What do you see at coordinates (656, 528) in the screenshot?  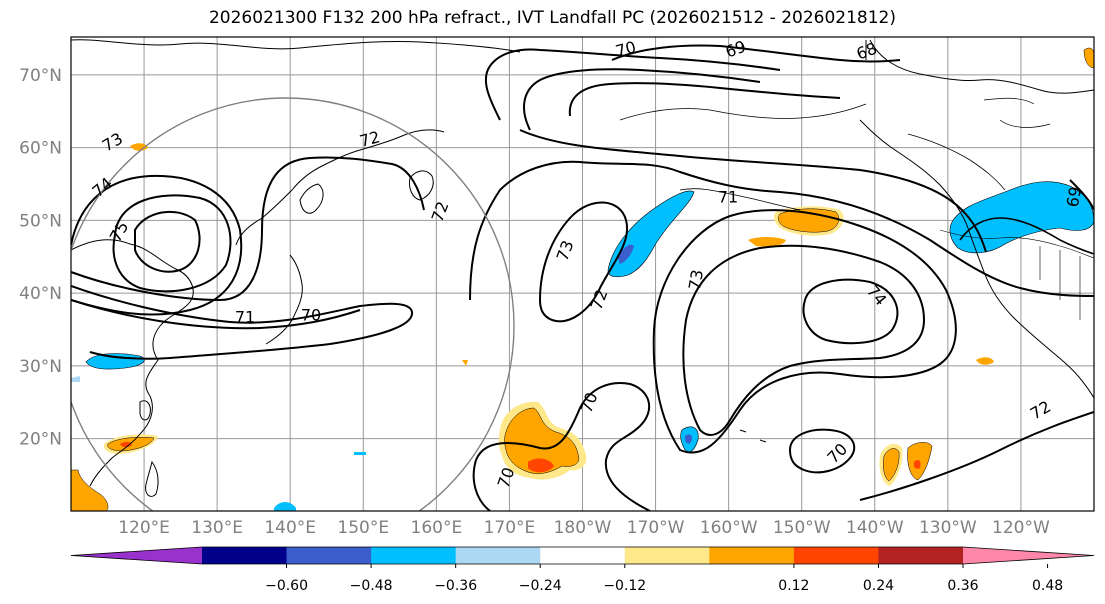 I see `lon-label: 170°W` at bounding box center [656, 528].